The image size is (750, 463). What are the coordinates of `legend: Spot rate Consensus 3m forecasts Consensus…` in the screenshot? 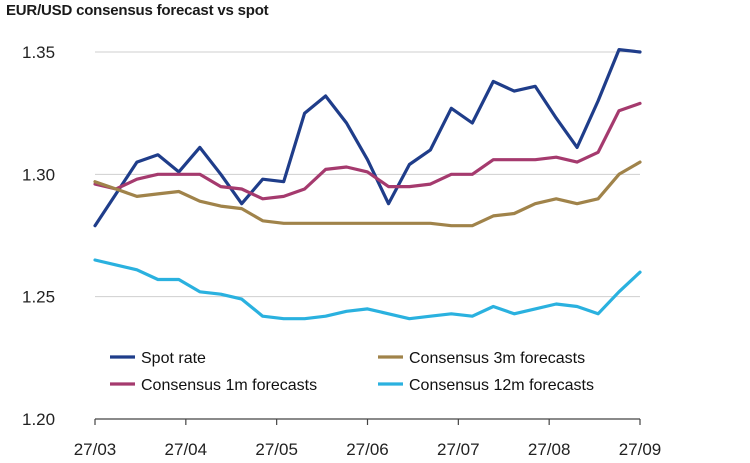 It's located at (352, 372).